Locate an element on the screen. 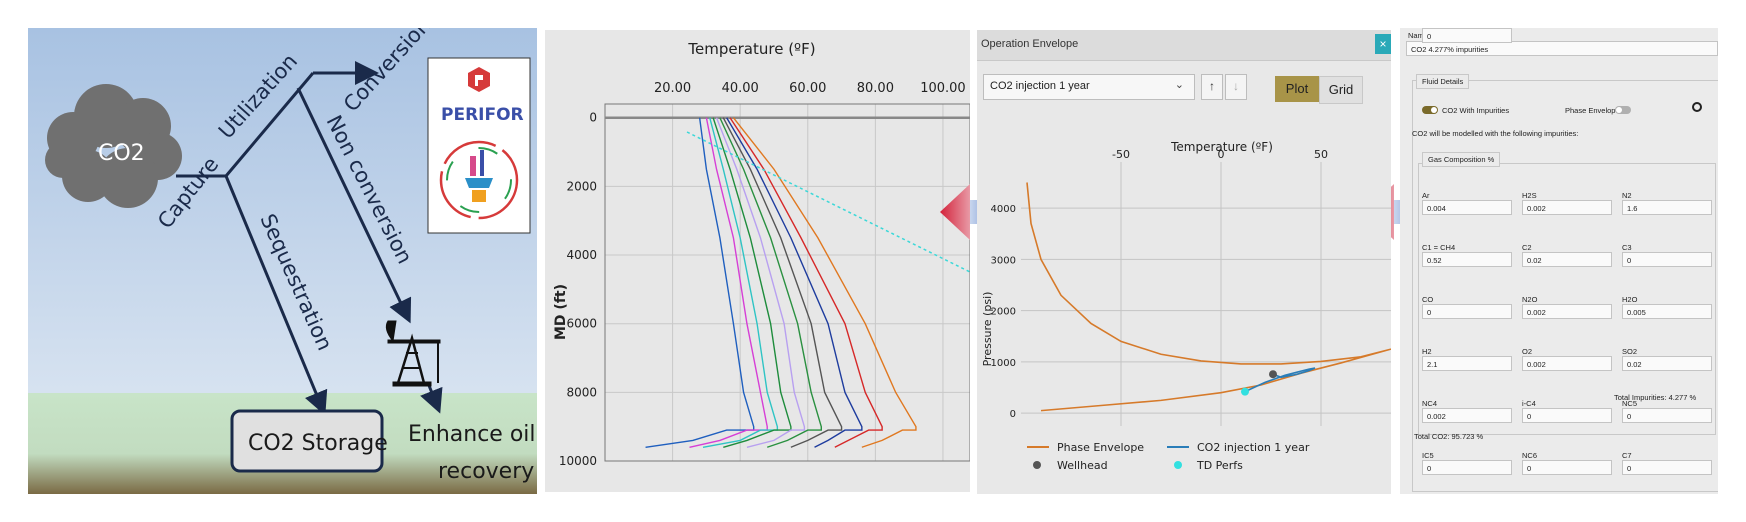 The height and width of the screenshot is (522, 1746). wellhead-point is located at coordinates (1273, 374).